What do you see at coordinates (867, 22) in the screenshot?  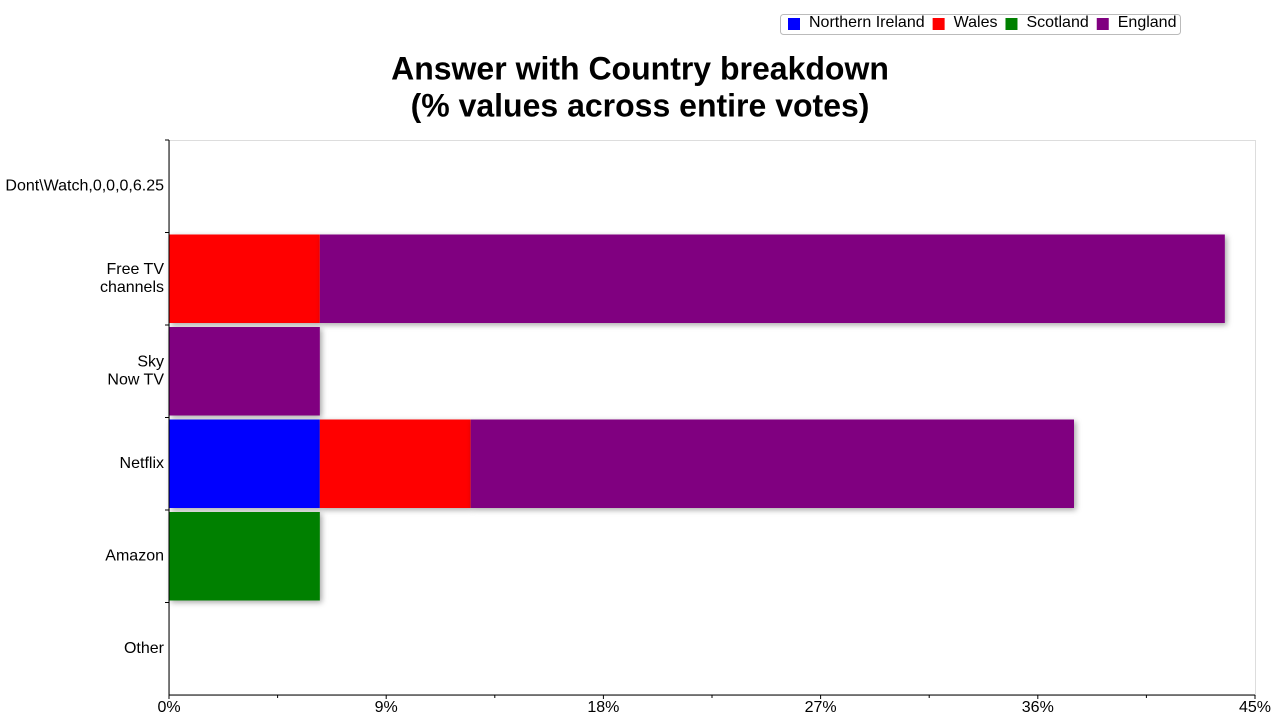 I see `legend-label: Northern Ireland` at bounding box center [867, 22].